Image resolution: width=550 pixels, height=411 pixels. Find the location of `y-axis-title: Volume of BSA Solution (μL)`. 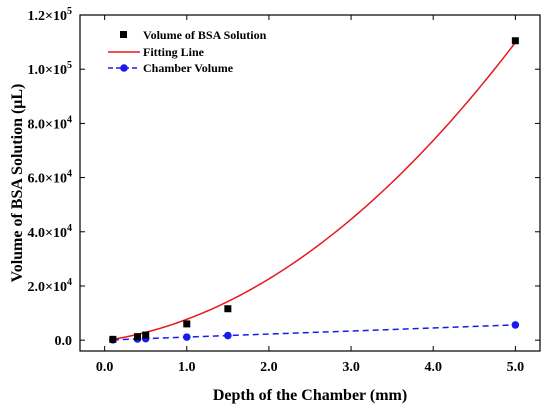

y-axis-title: Volume of BSA Solution (μL) is located at coordinates (17, 183).